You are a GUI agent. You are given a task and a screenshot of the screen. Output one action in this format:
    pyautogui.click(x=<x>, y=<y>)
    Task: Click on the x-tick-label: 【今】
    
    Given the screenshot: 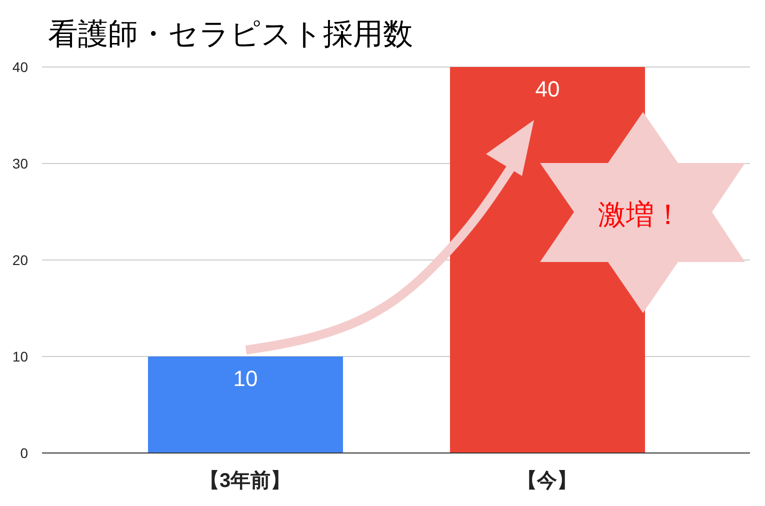 What is the action you would take?
    pyautogui.click(x=547, y=481)
    